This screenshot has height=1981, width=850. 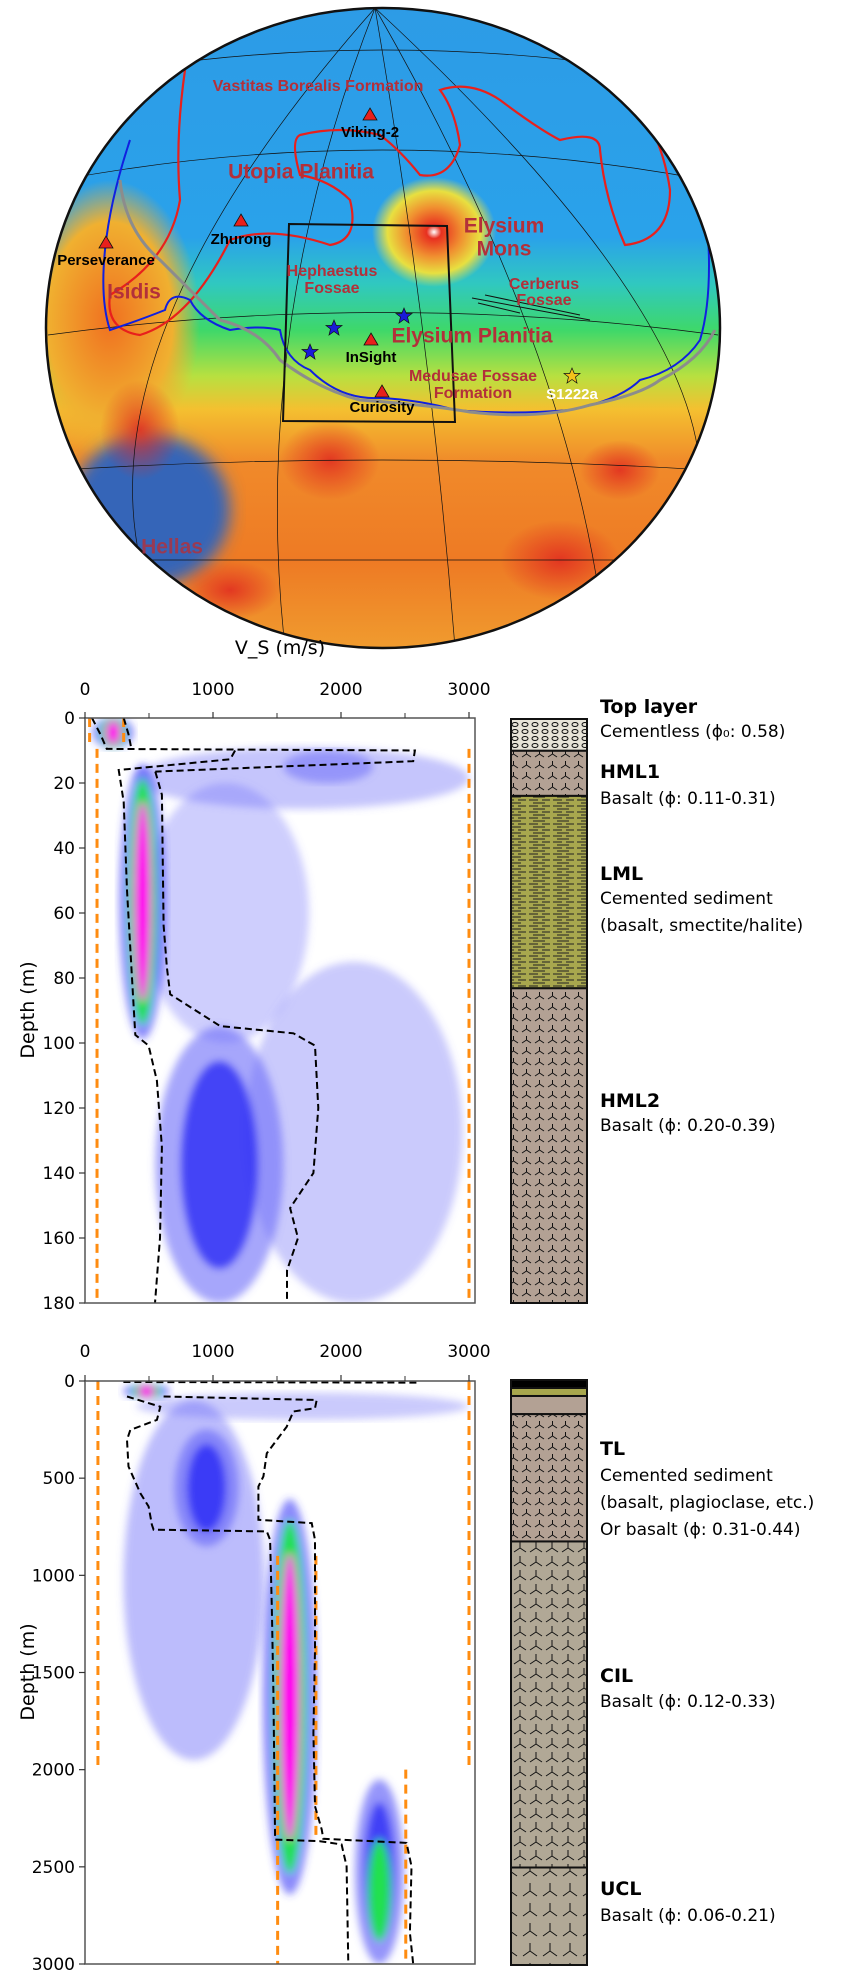 I want to click on red-unit-boundary, so click(x=390, y=203).